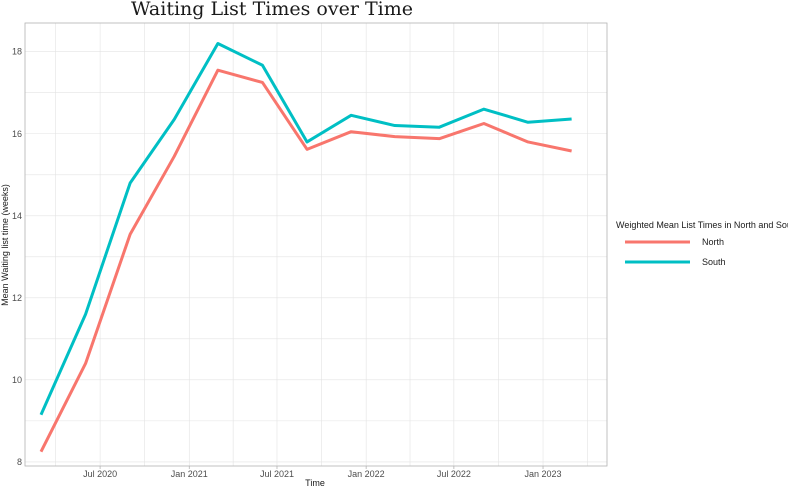 Image resolution: width=788 pixels, height=488 pixels. Describe the element at coordinates (714, 262) in the screenshot. I see `legend-label-south: South` at that location.